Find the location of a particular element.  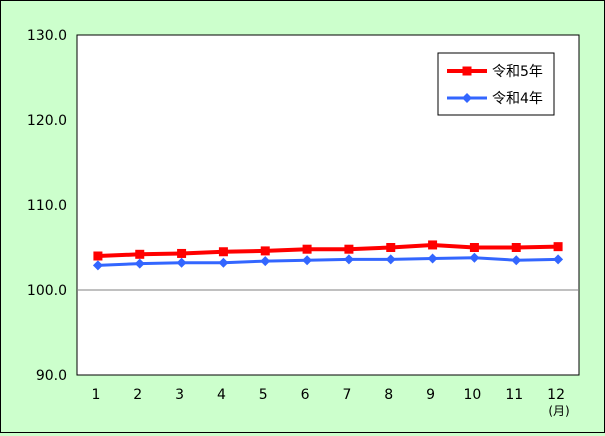

y-tick-label: 90.0 is located at coordinates (51, 376).